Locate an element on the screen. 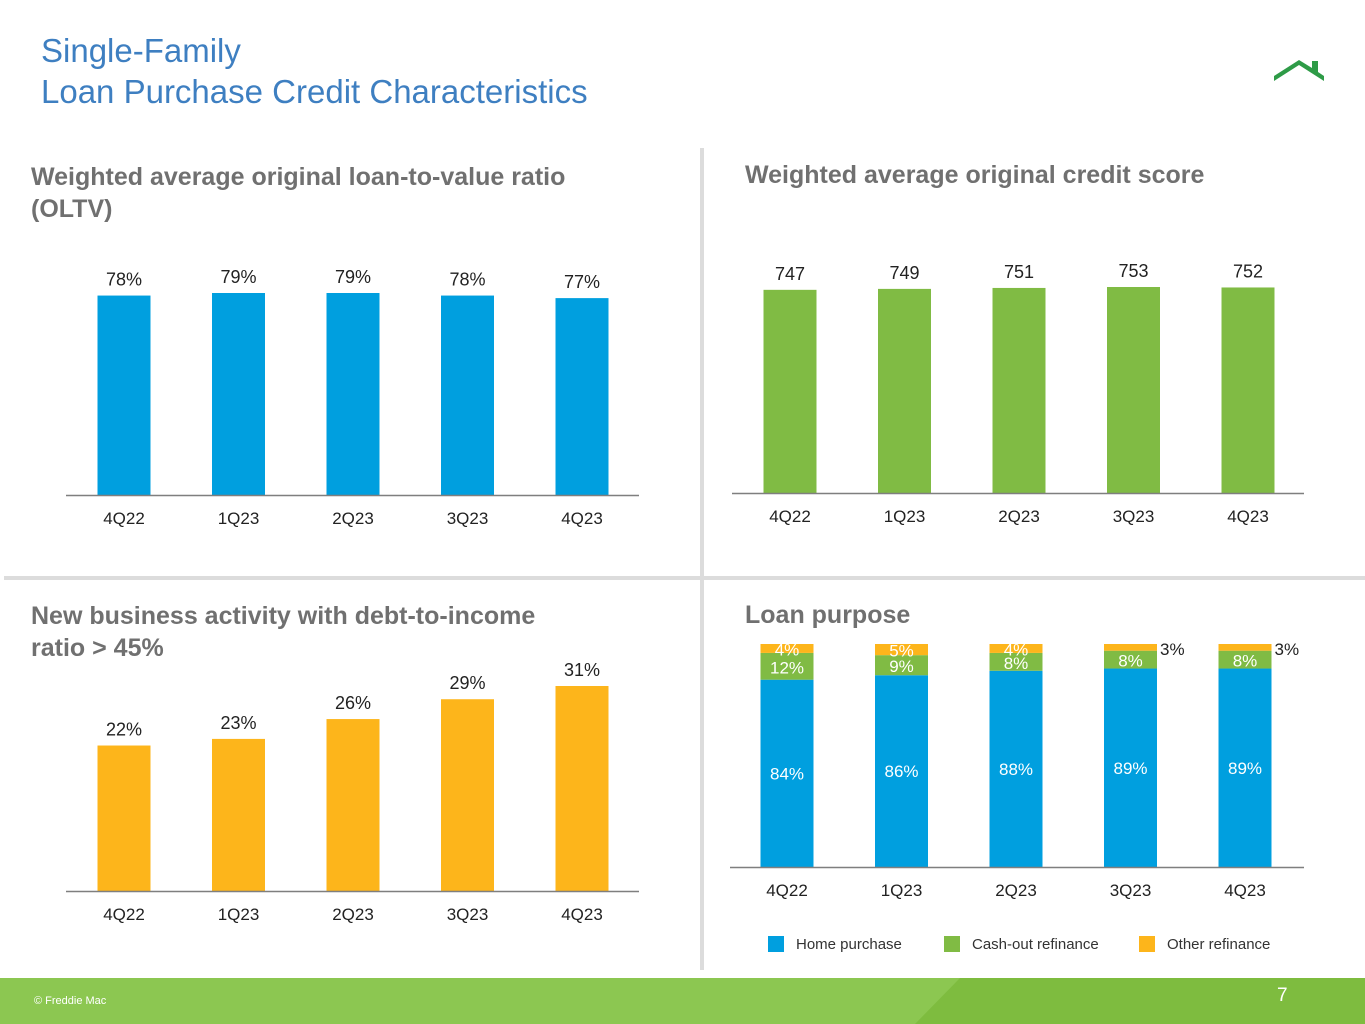 Image resolution: width=1365 pixels, height=1024 pixels. data-label: 747 is located at coordinates (790, 274).